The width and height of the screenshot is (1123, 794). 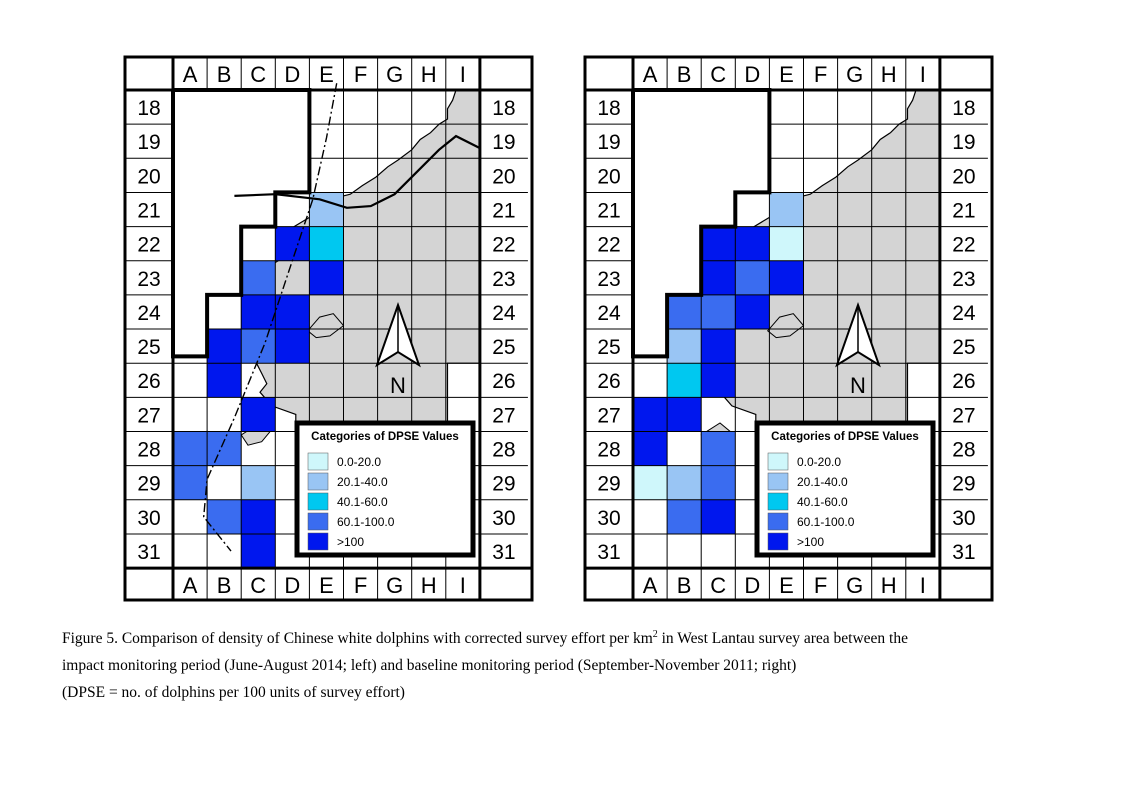 What do you see at coordinates (258, 74) in the screenshot?
I see `left-col-label-top-C: C` at bounding box center [258, 74].